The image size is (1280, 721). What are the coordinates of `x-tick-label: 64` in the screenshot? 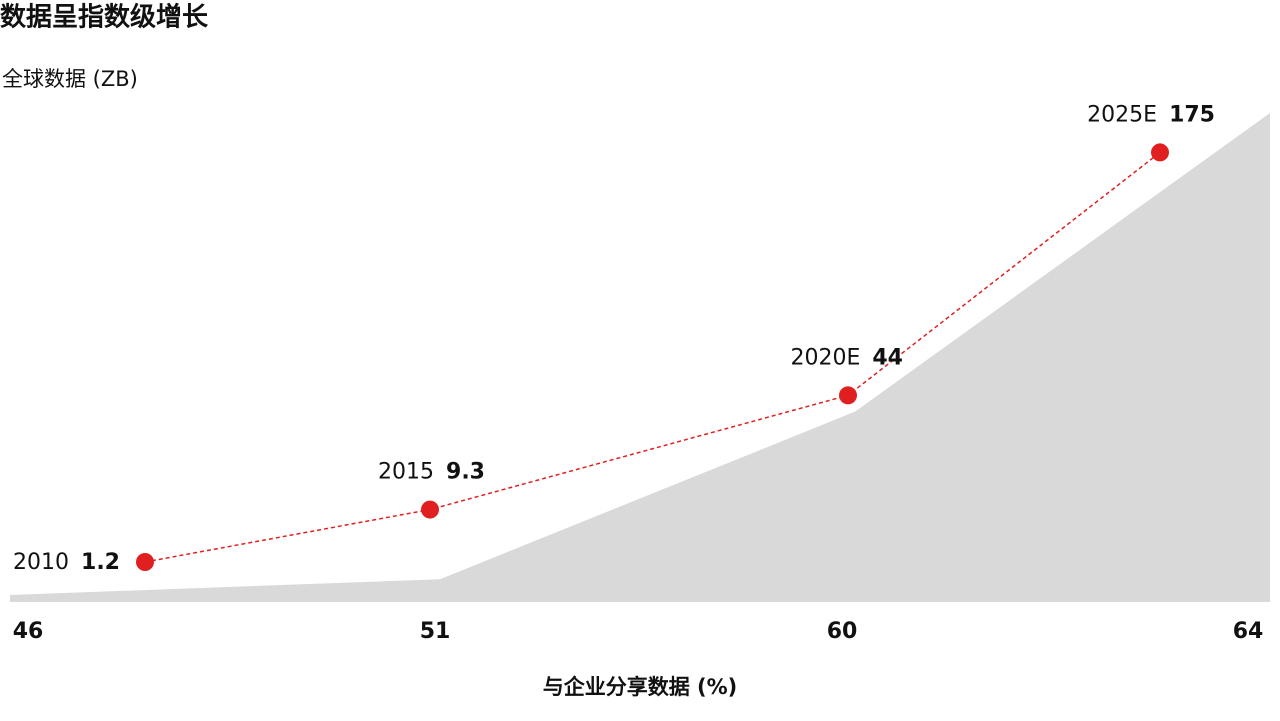 It's located at (1248, 631).